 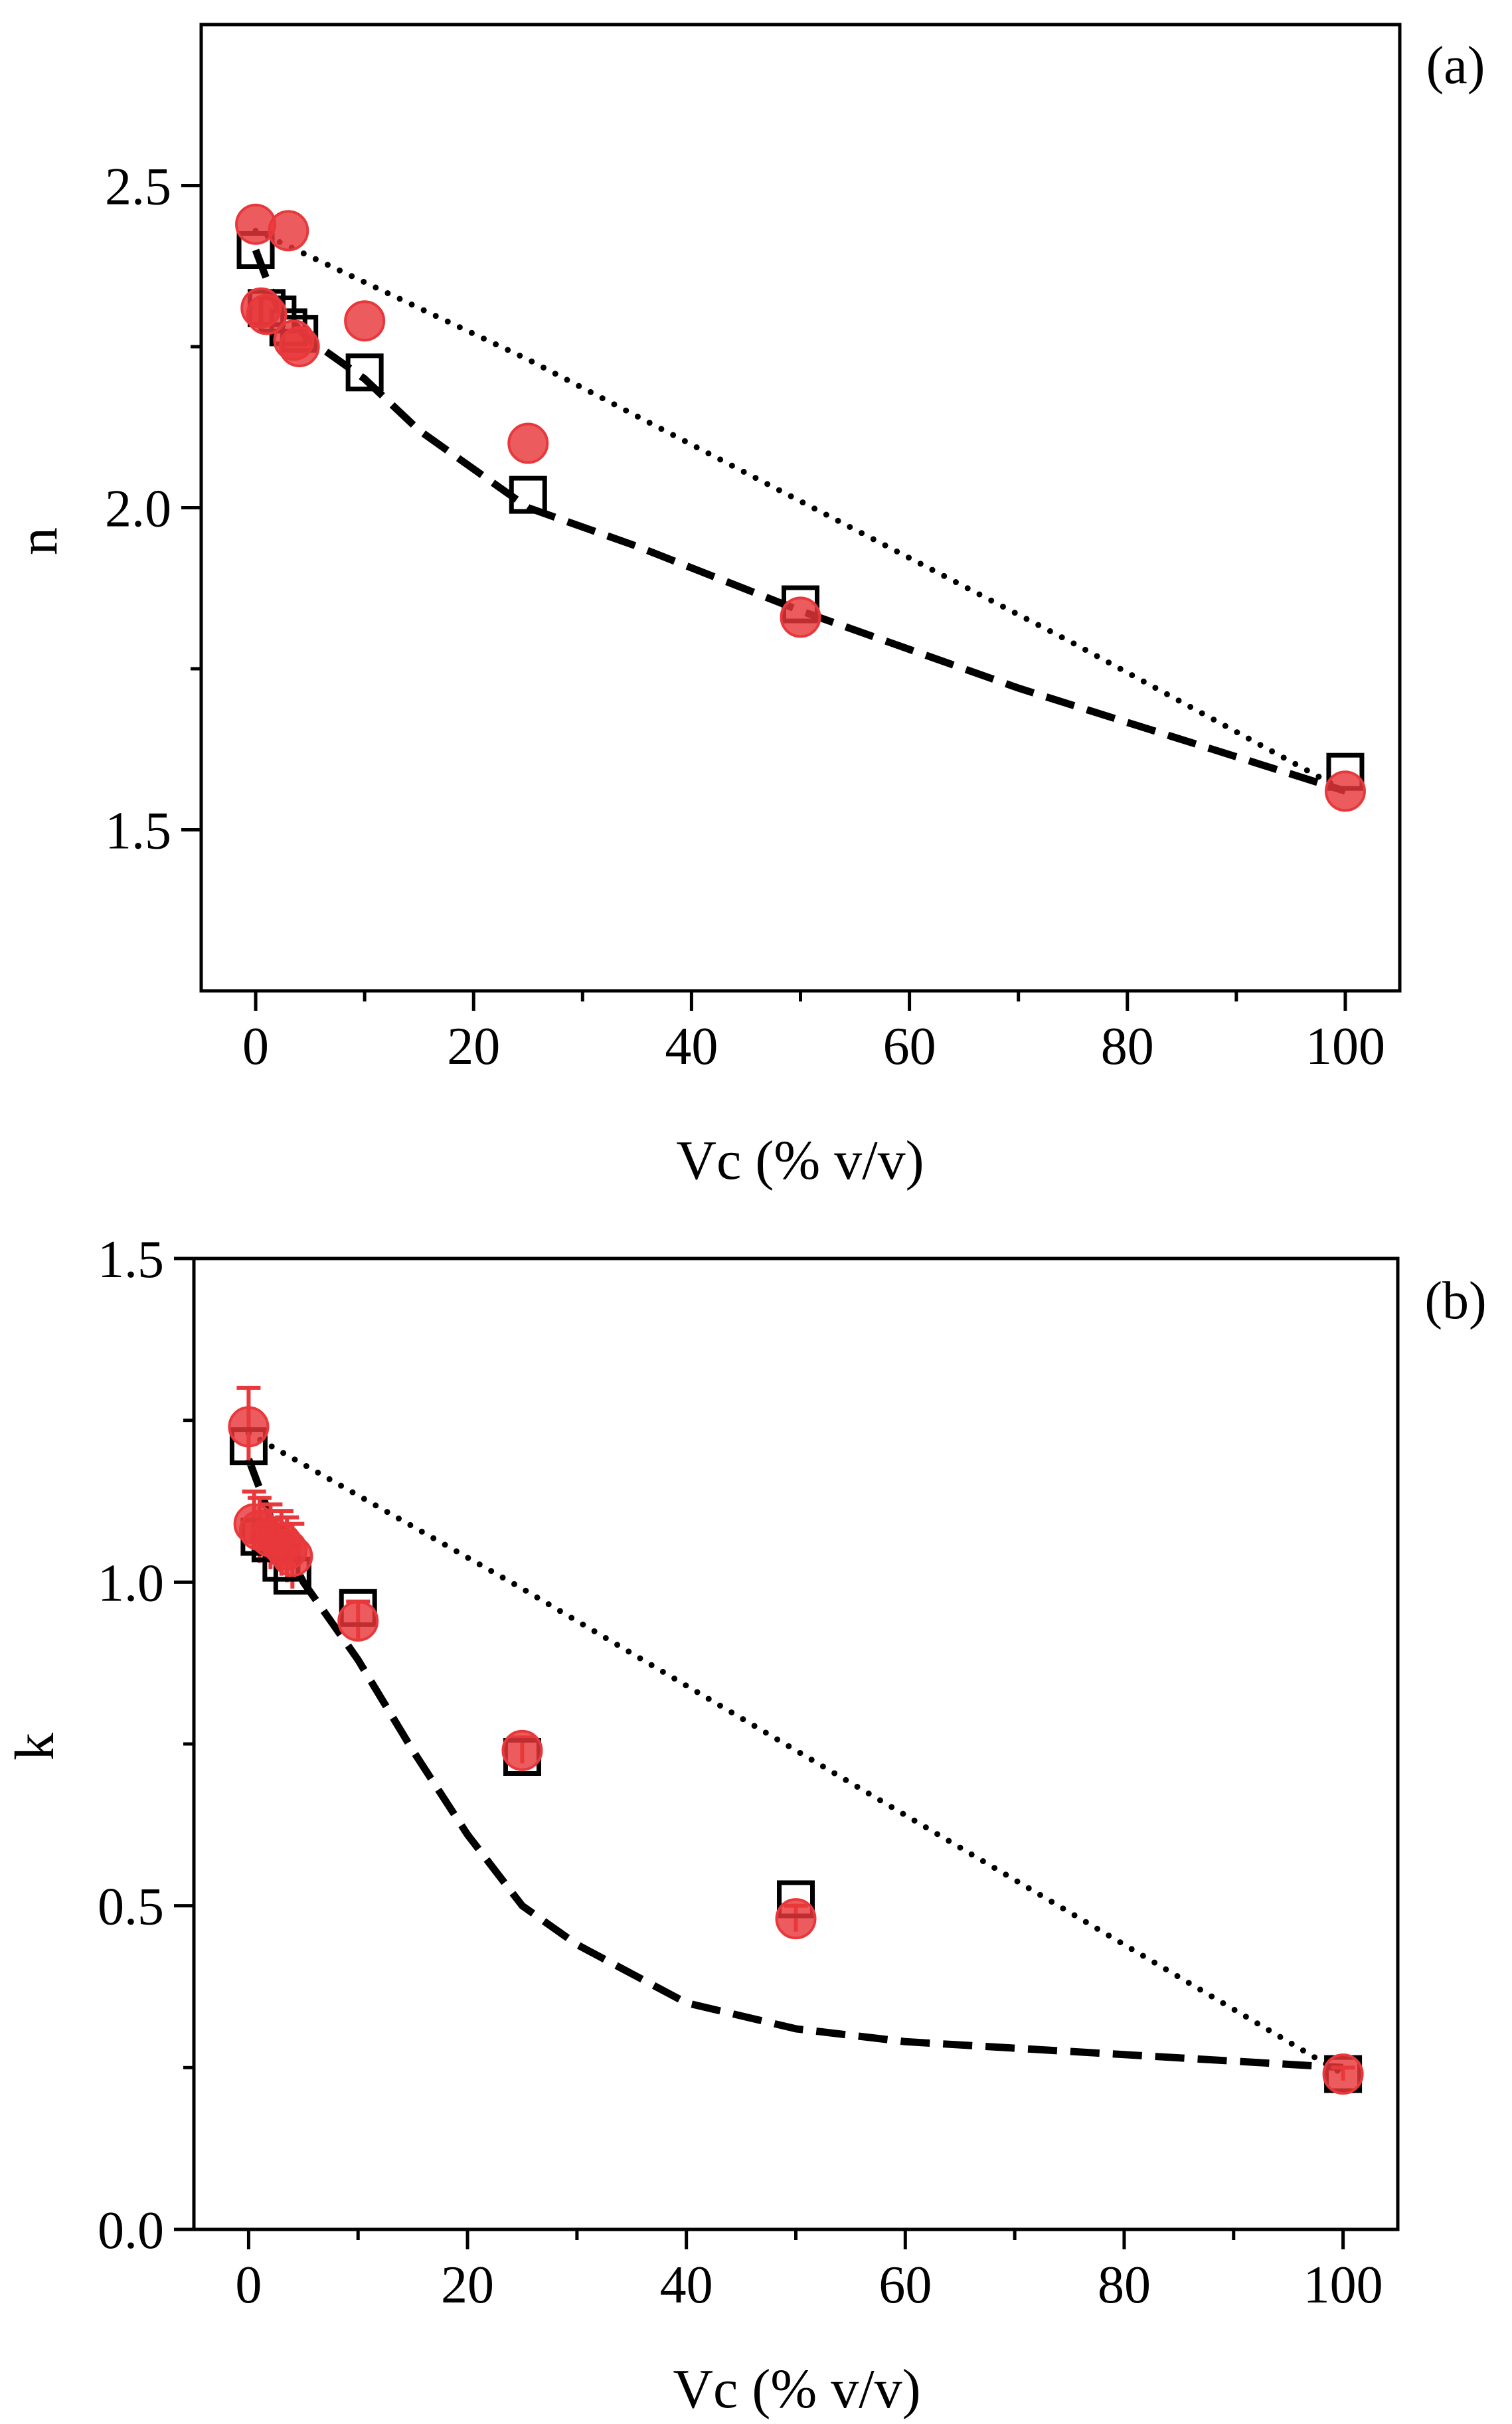 I want to click on y-tick-label: 2.0, so click(x=138, y=509).